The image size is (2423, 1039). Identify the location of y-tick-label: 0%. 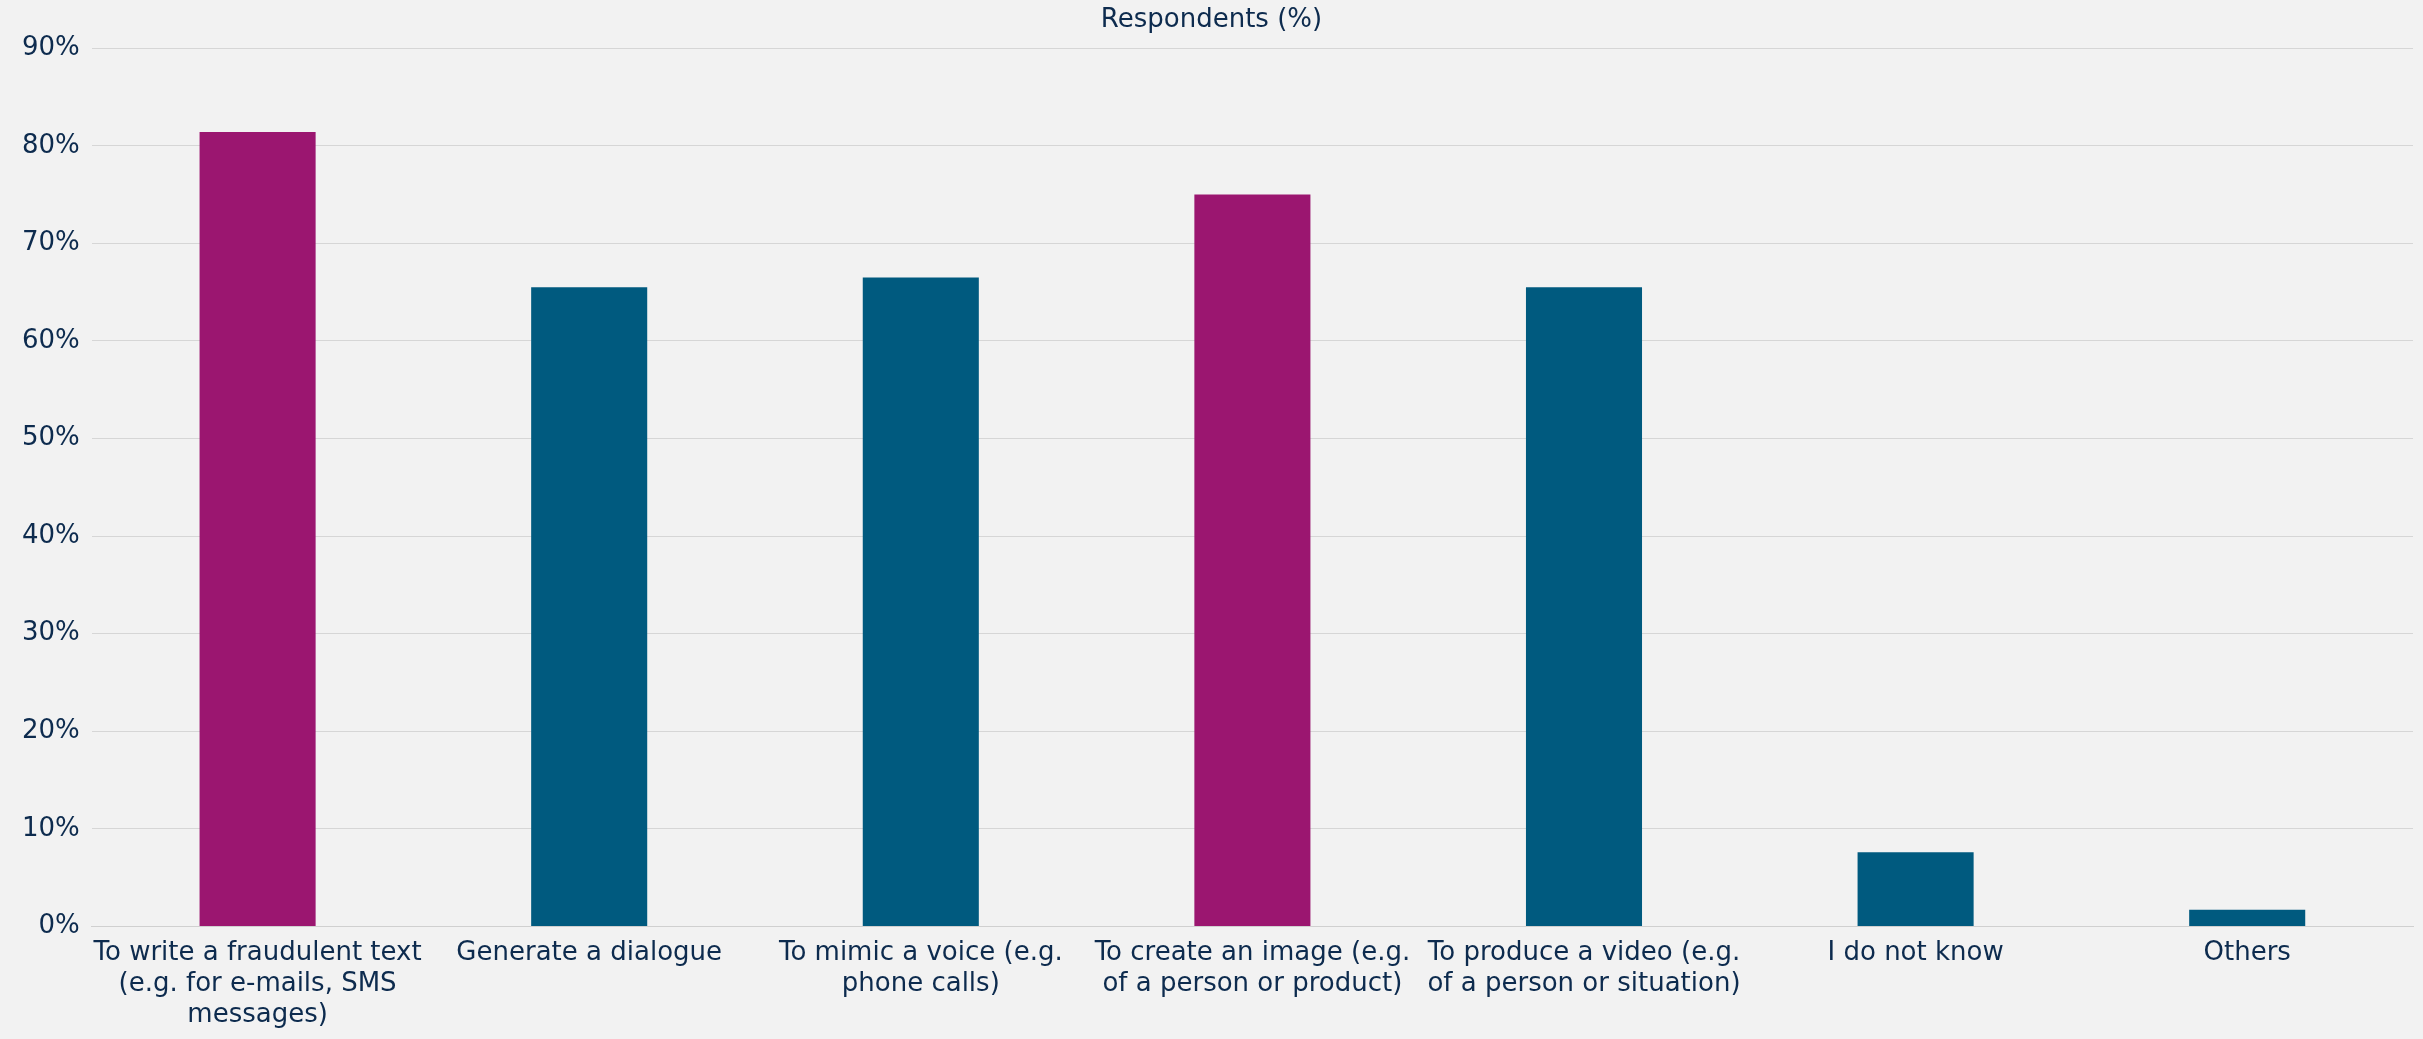
(59, 924).